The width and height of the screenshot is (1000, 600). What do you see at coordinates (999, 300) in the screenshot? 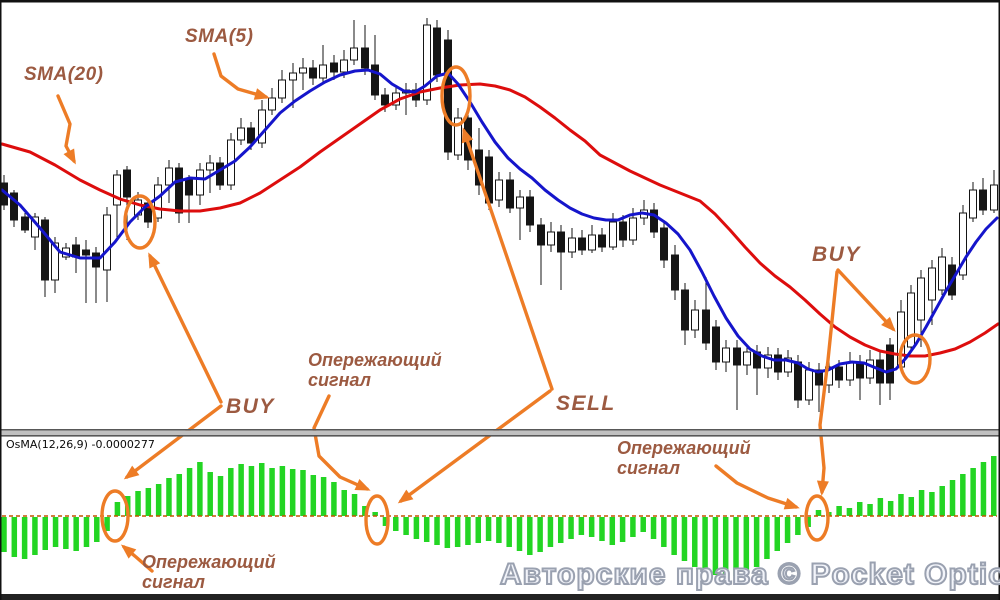
I see `window-border-right` at bounding box center [999, 300].